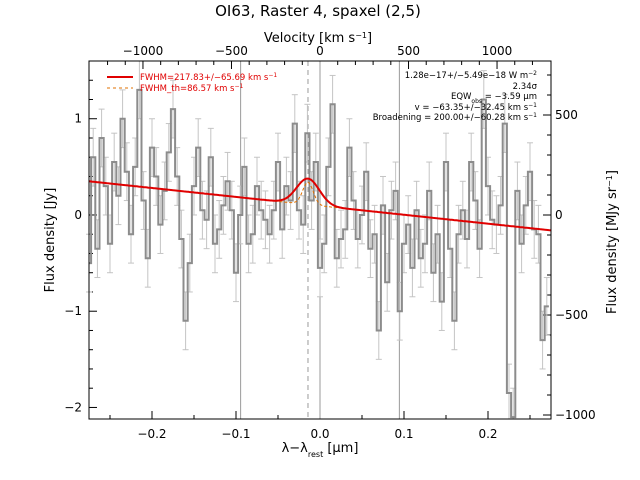  I want to click on legend-instrument-label: FWHM_th=86.57 km s−1, so click(192, 89).